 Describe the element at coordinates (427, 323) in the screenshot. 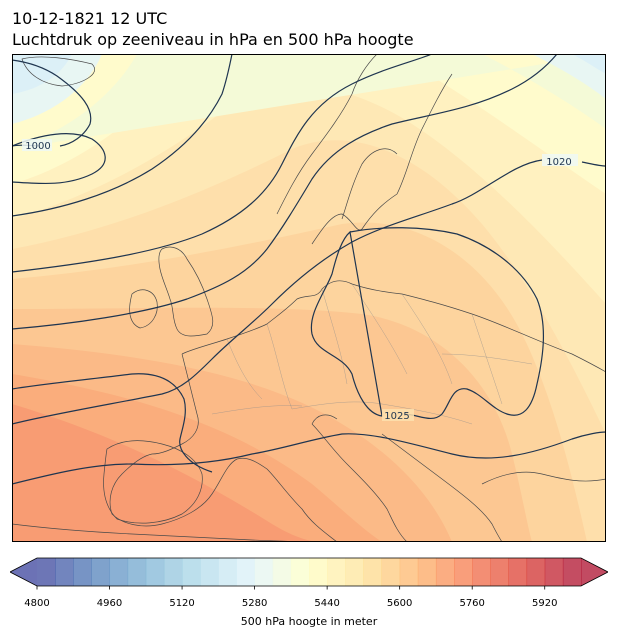

I see `isobar-1025-ring` at that location.